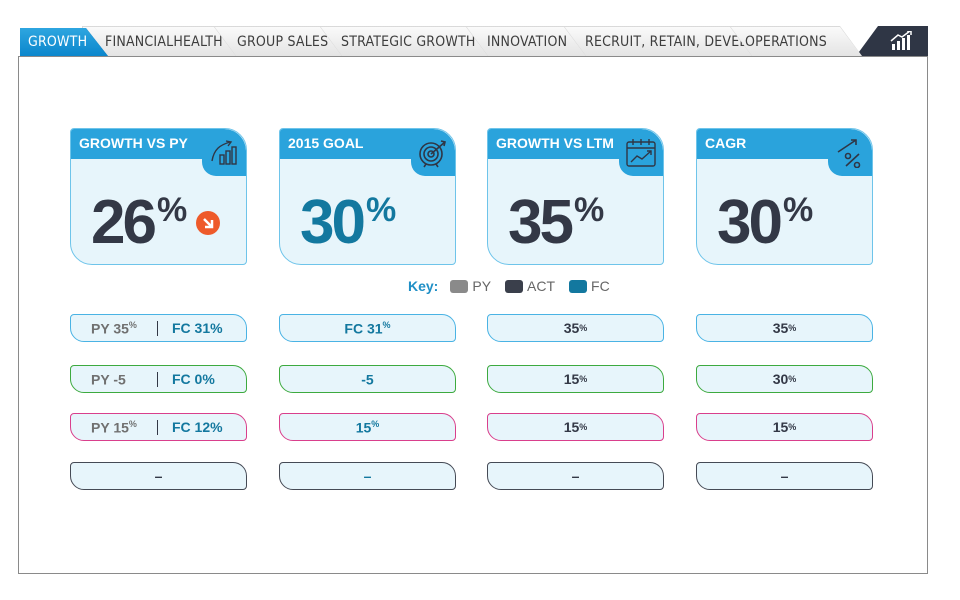 The width and height of the screenshot is (960, 600). Describe the element at coordinates (764, 144) in the screenshot. I see `card-title: CAGR` at that location.